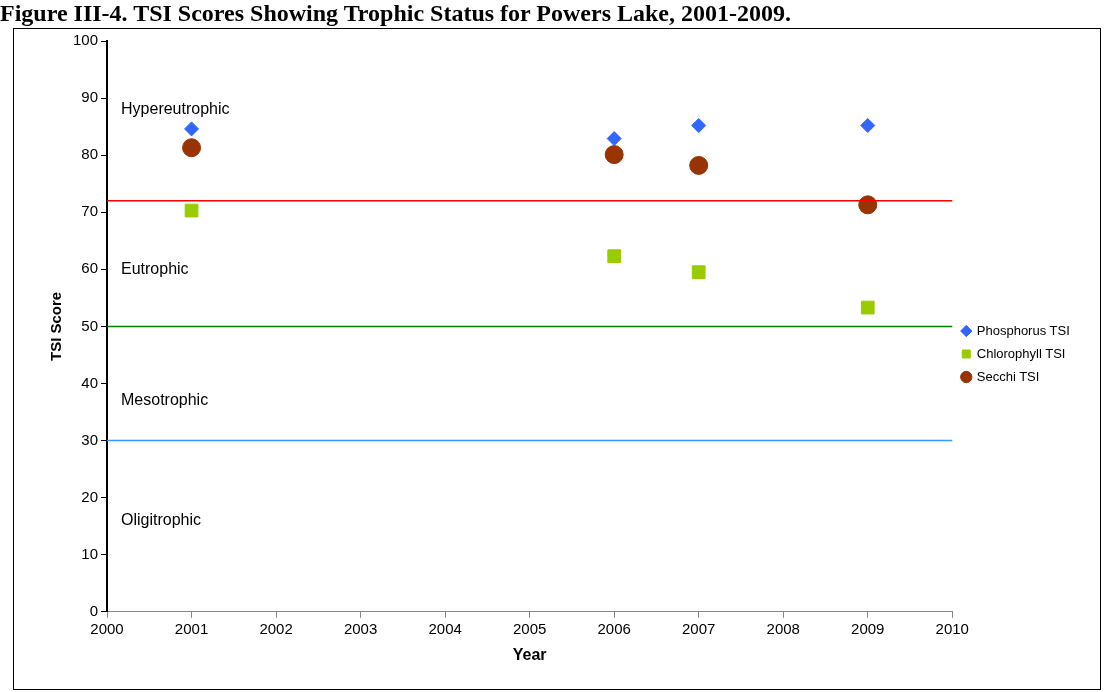 The height and width of the screenshot is (692, 1110). Describe the element at coordinates (90, 211) in the screenshot. I see `y-tick-label: 70` at that location.